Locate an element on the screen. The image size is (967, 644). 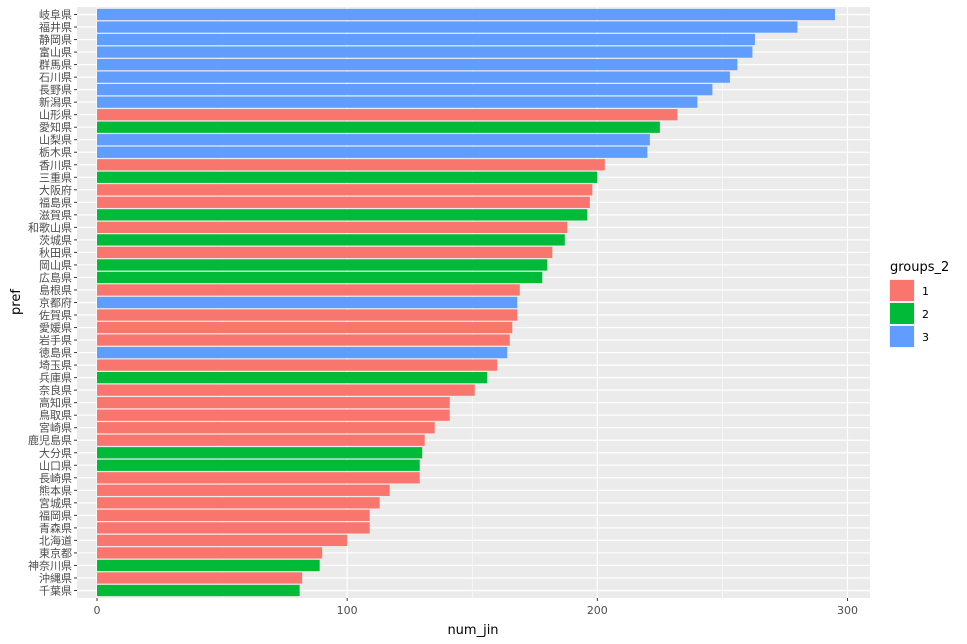
y-tick-label: 鳥取県 is located at coordinates (55, 415).